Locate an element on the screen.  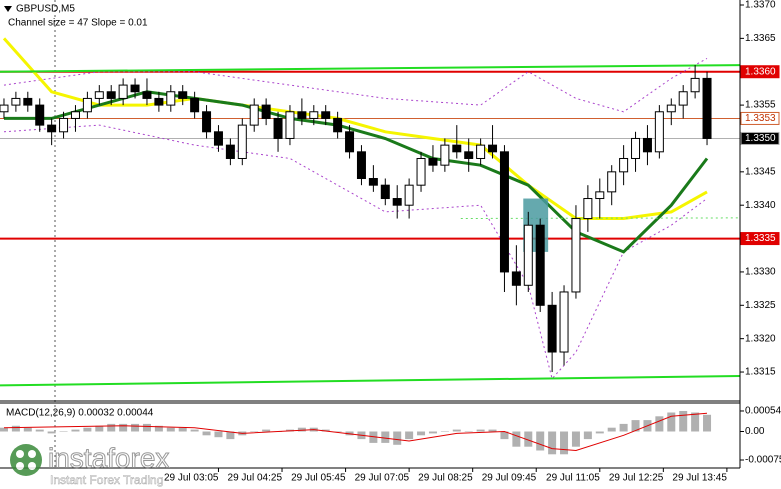
x-tick-label: 29 Jul 04:25 is located at coordinates (255, 478).